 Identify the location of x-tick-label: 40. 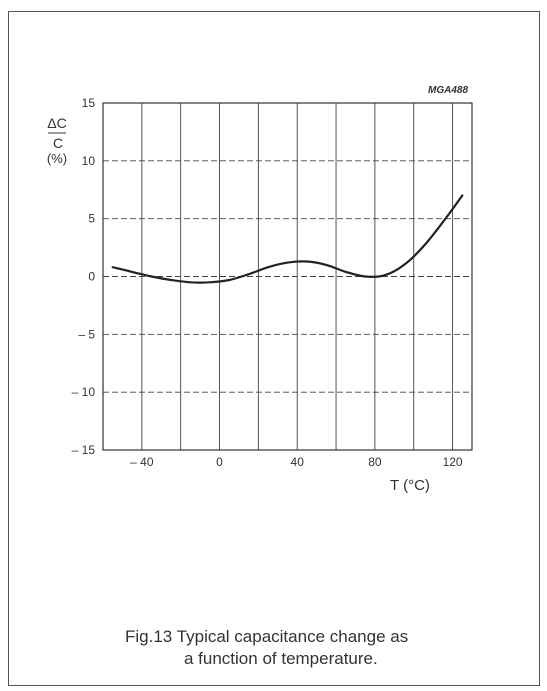
(298, 462).